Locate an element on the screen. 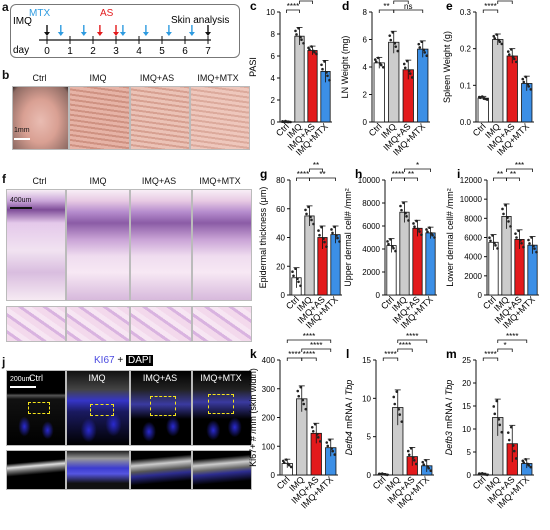 This screenshot has height=530, width=550. y-tick-label: 8 is located at coordinates (365, 12).